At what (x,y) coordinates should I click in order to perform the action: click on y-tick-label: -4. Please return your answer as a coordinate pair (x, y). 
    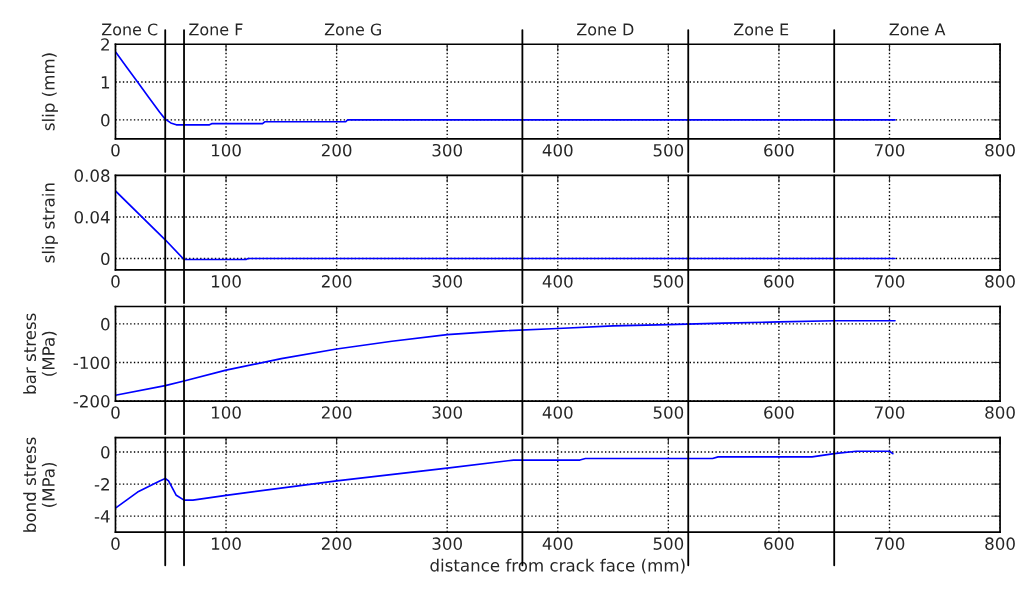
    Looking at the image, I should click on (102, 516).